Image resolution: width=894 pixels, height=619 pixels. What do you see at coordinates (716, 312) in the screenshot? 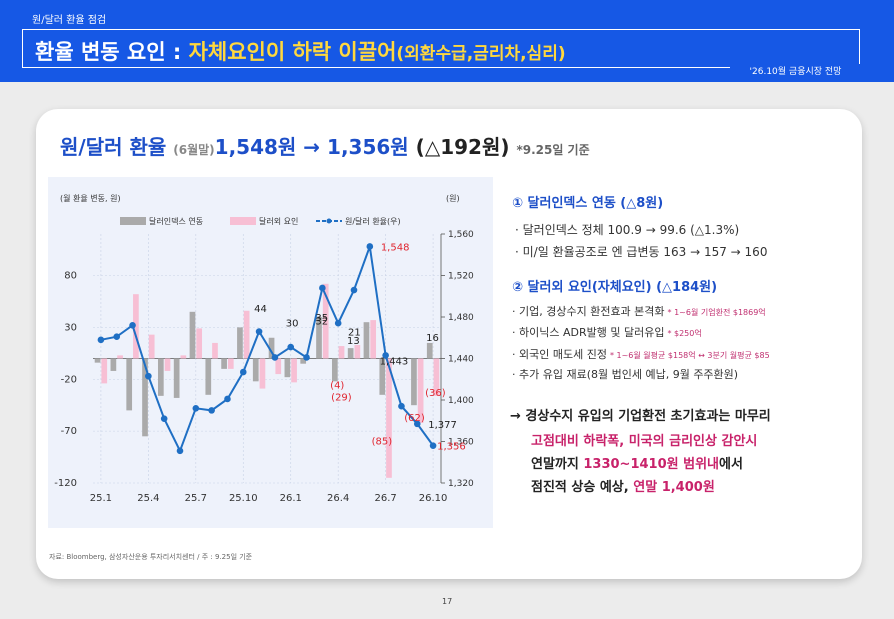
I see `bullet-note: * 1~6월 기업환전 $1869억` at bounding box center [716, 312].